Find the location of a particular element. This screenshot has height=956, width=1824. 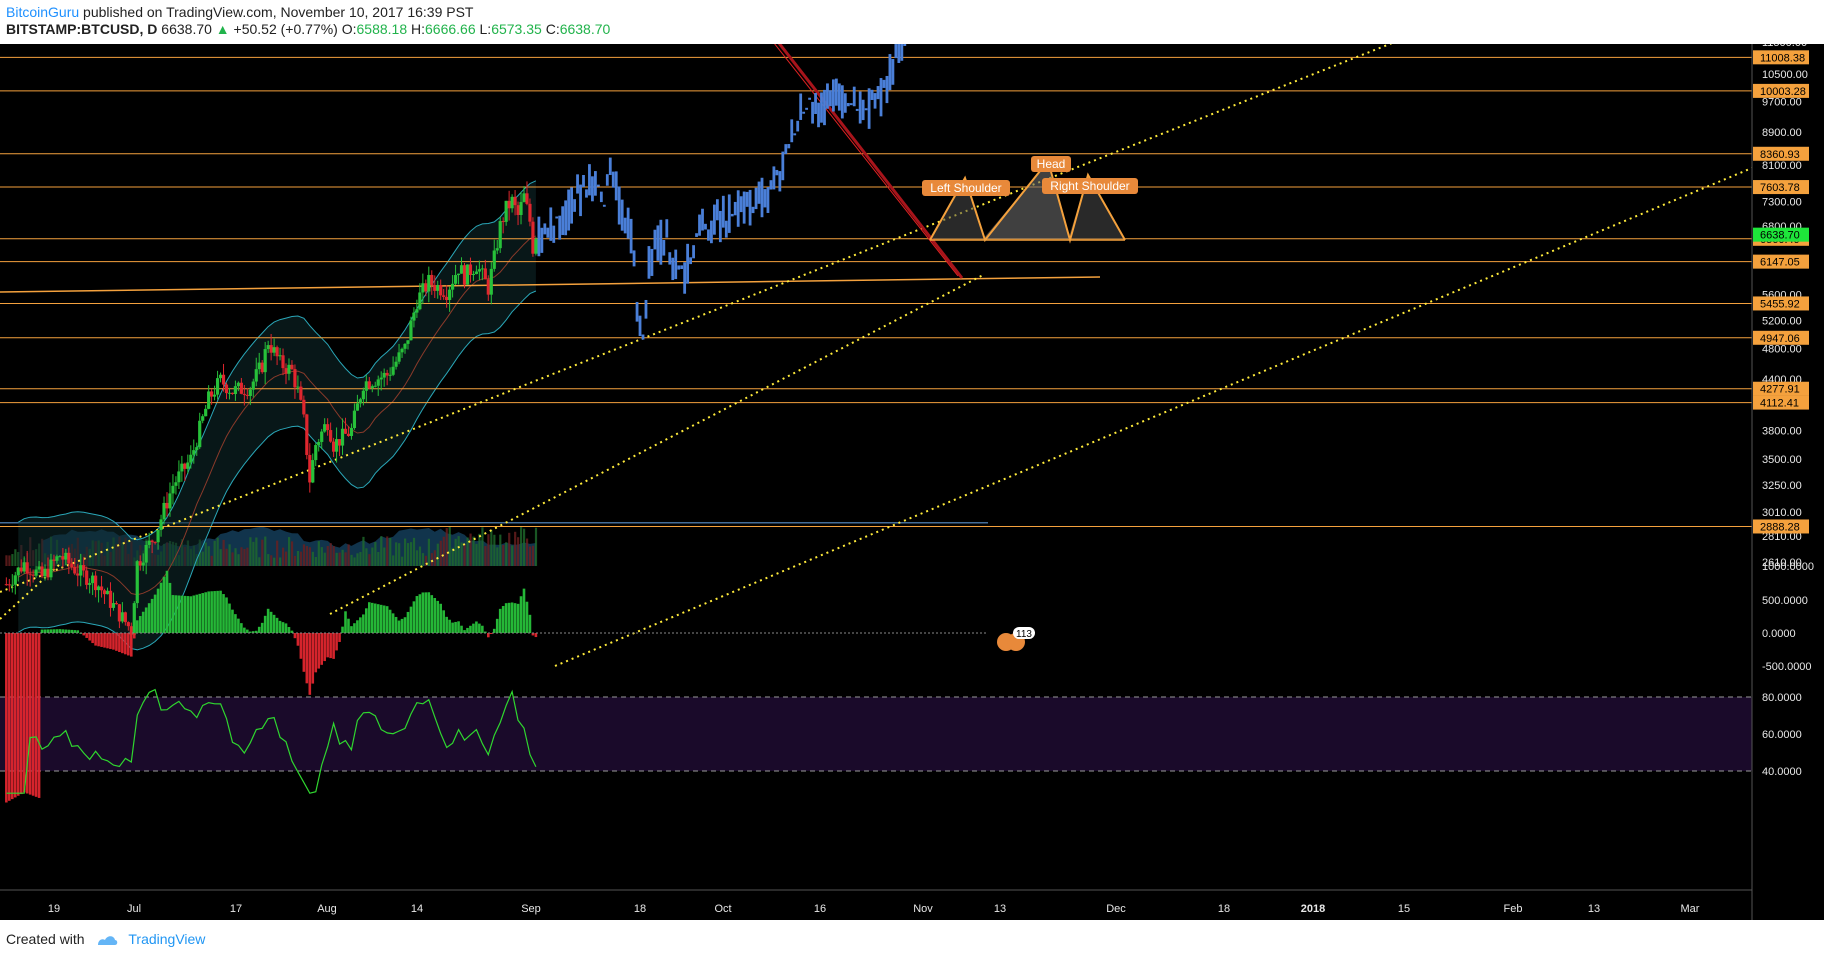

time-tick-label: 19 is located at coordinates (54, 909).